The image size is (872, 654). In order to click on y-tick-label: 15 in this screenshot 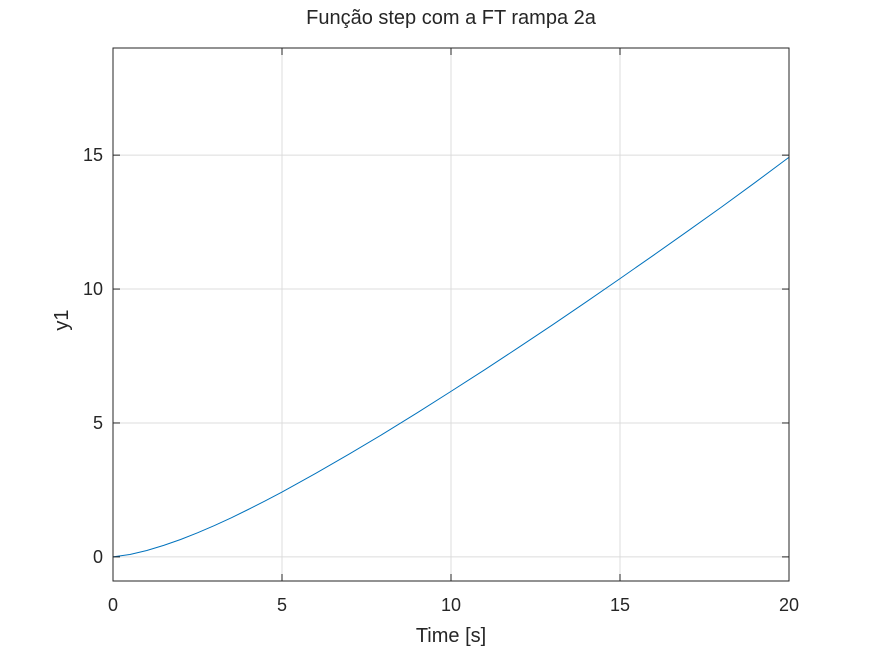, I will do `click(93, 155)`.